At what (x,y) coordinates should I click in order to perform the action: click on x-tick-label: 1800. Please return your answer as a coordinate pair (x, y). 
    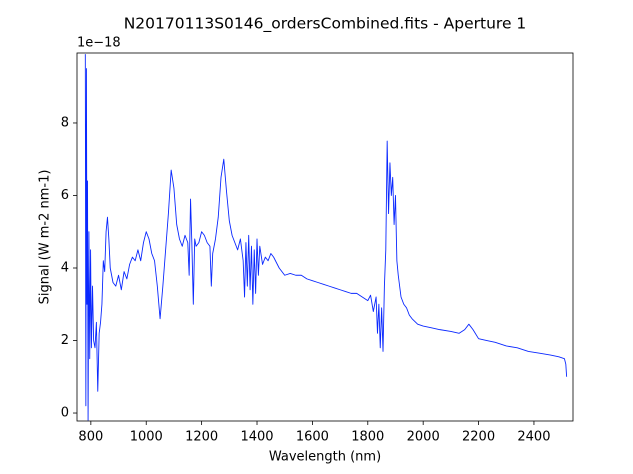
    Looking at the image, I should click on (367, 437).